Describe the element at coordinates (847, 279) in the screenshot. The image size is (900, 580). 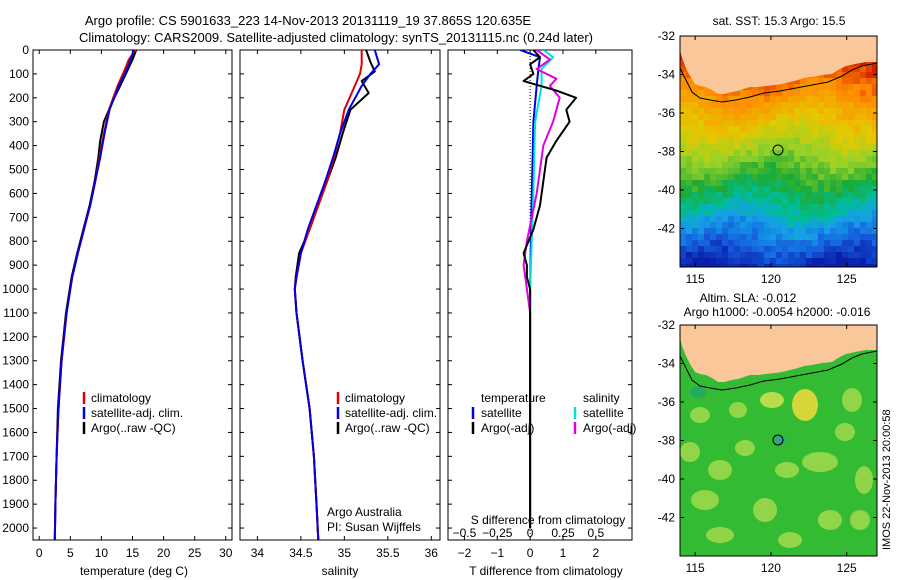
I see `map-x-tick-label: 125` at that location.